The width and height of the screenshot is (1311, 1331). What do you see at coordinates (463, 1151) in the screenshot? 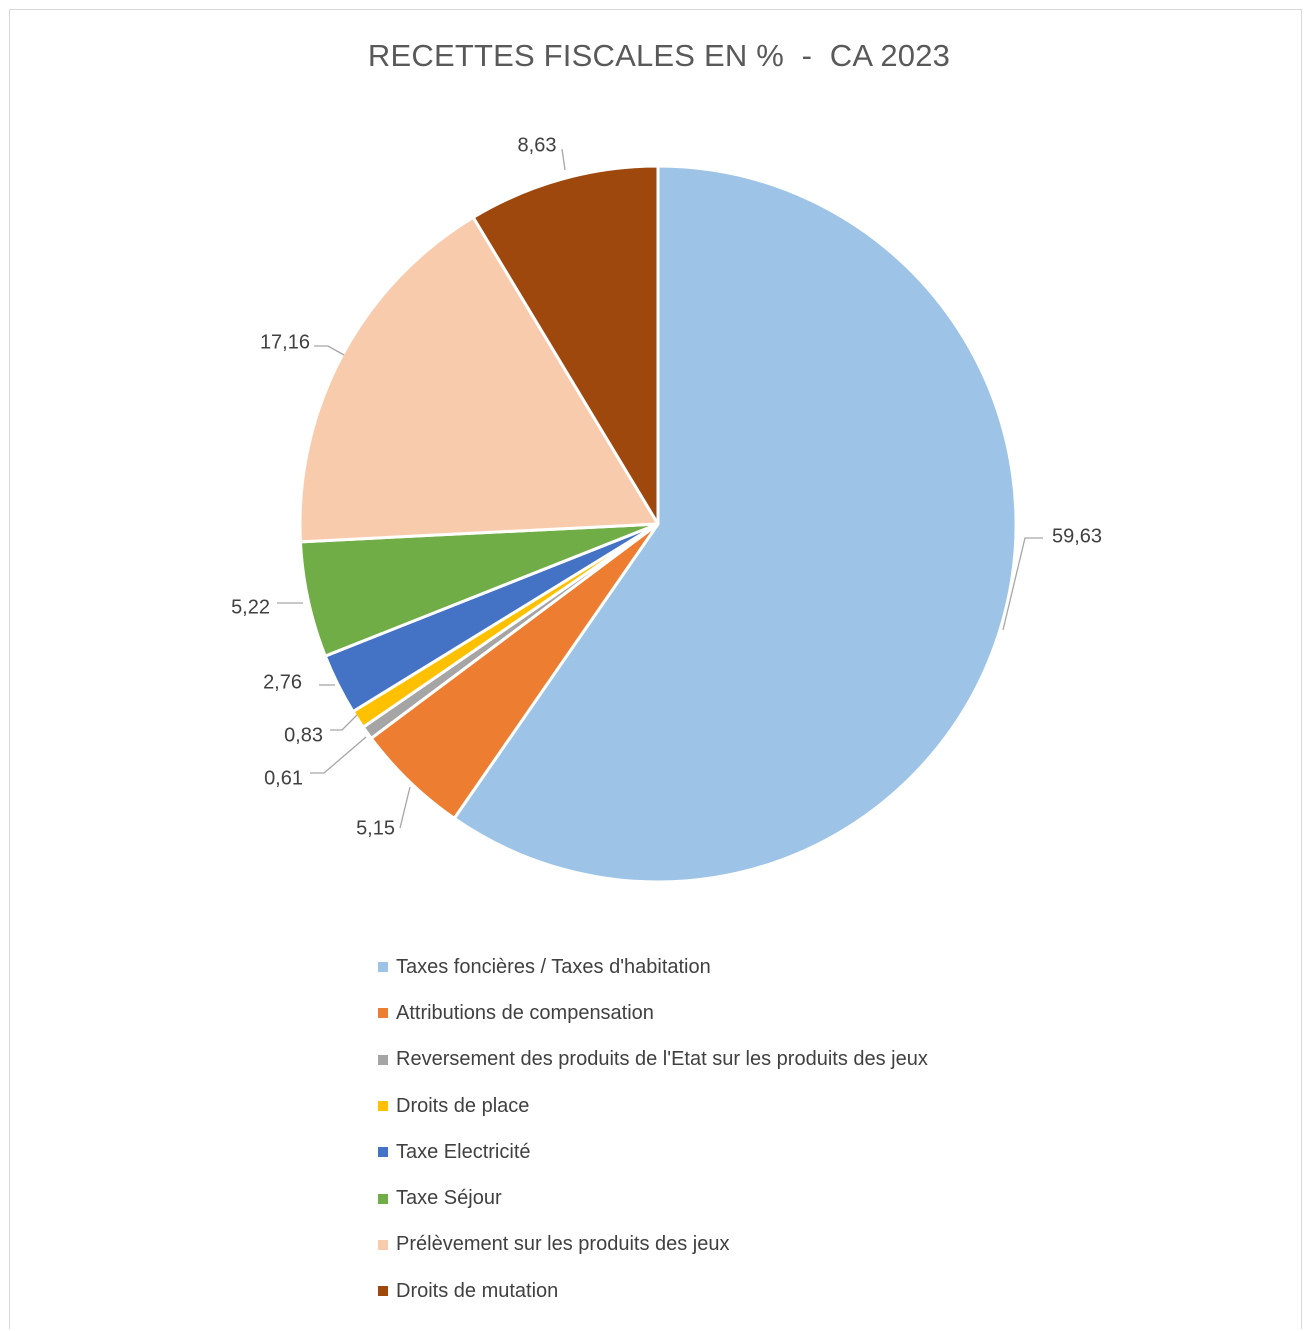
I see `legend-label: Taxe Electricité` at bounding box center [463, 1151].